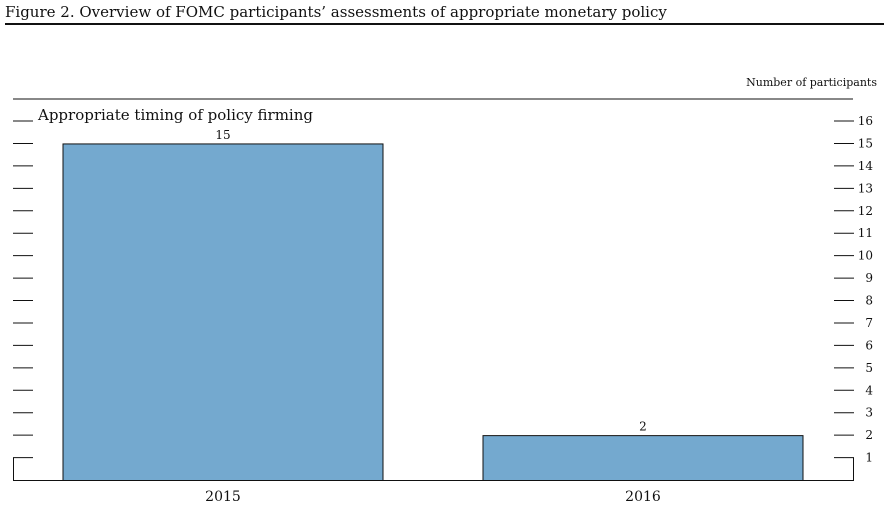 The image size is (886, 515). Describe the element at coordinates (865, 233) in the screenshot. I see `y-tick-label-11: 11` at that location.